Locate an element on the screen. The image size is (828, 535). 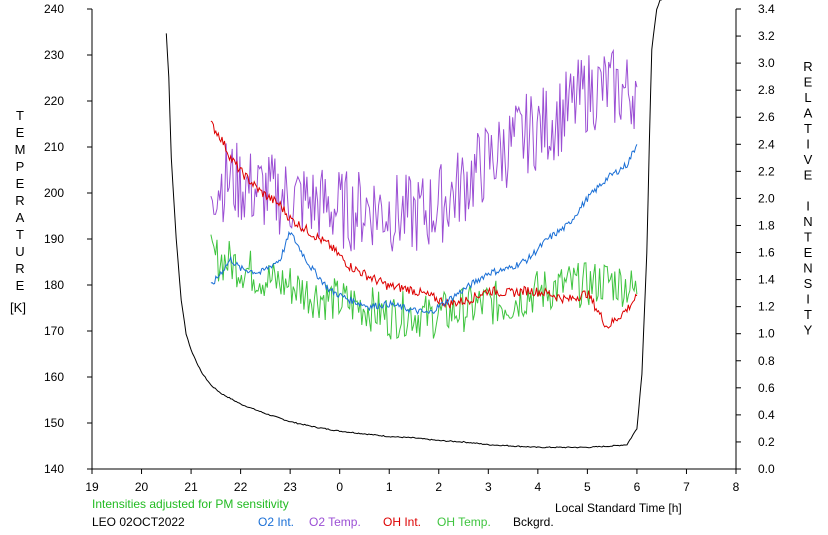
x-tick-label: 23 is located at coordinates (290, 487).